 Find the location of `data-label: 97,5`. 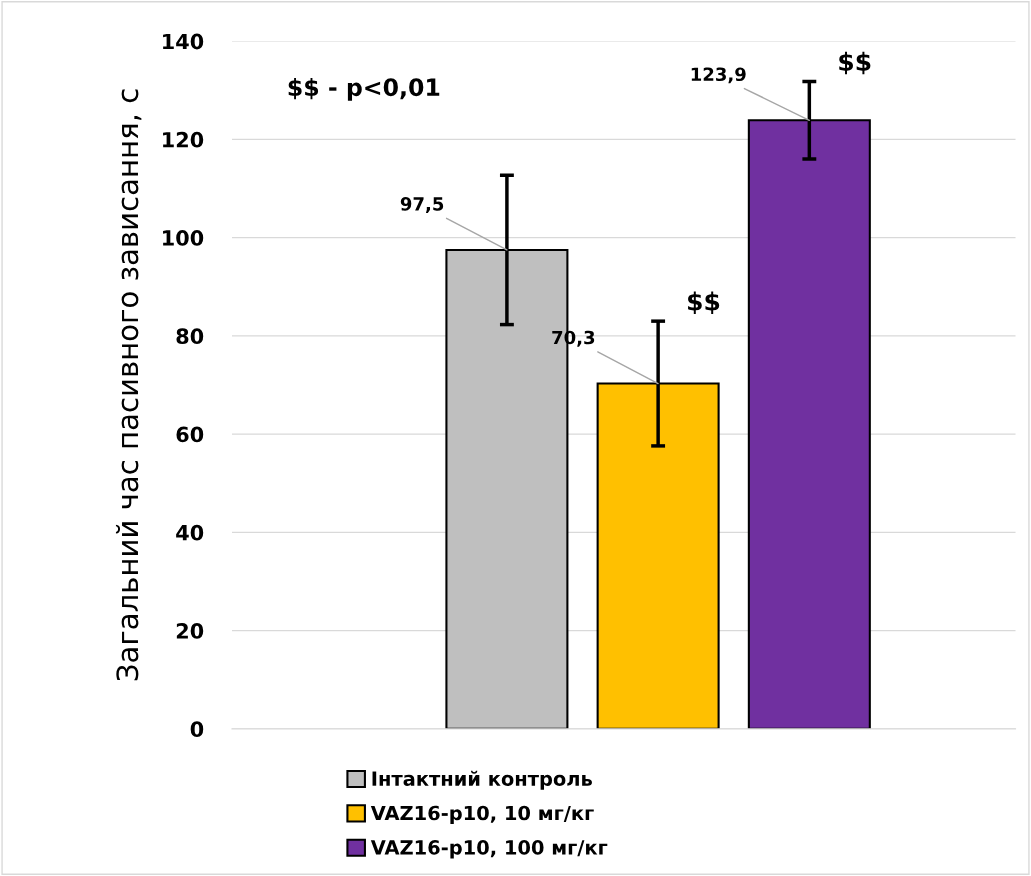

data-label: 97,5 is located at coordinates (422, 205).